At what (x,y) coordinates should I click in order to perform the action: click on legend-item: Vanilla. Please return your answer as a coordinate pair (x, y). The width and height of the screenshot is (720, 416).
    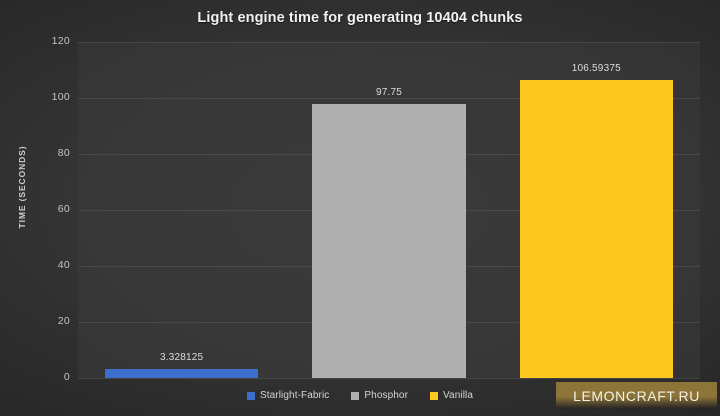
    Looking at the image, I should click on (451, 395).